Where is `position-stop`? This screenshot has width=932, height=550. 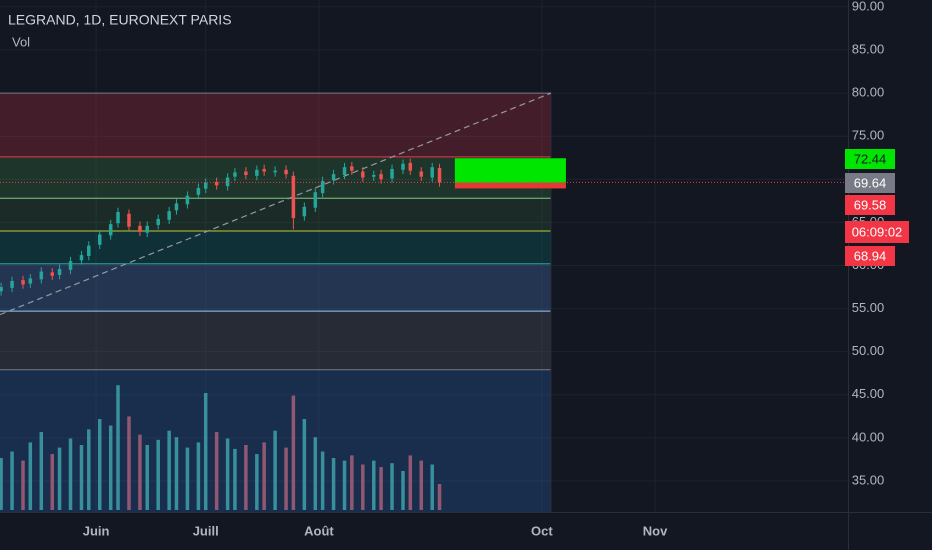 position-stop is located at coordinates (510, 185).